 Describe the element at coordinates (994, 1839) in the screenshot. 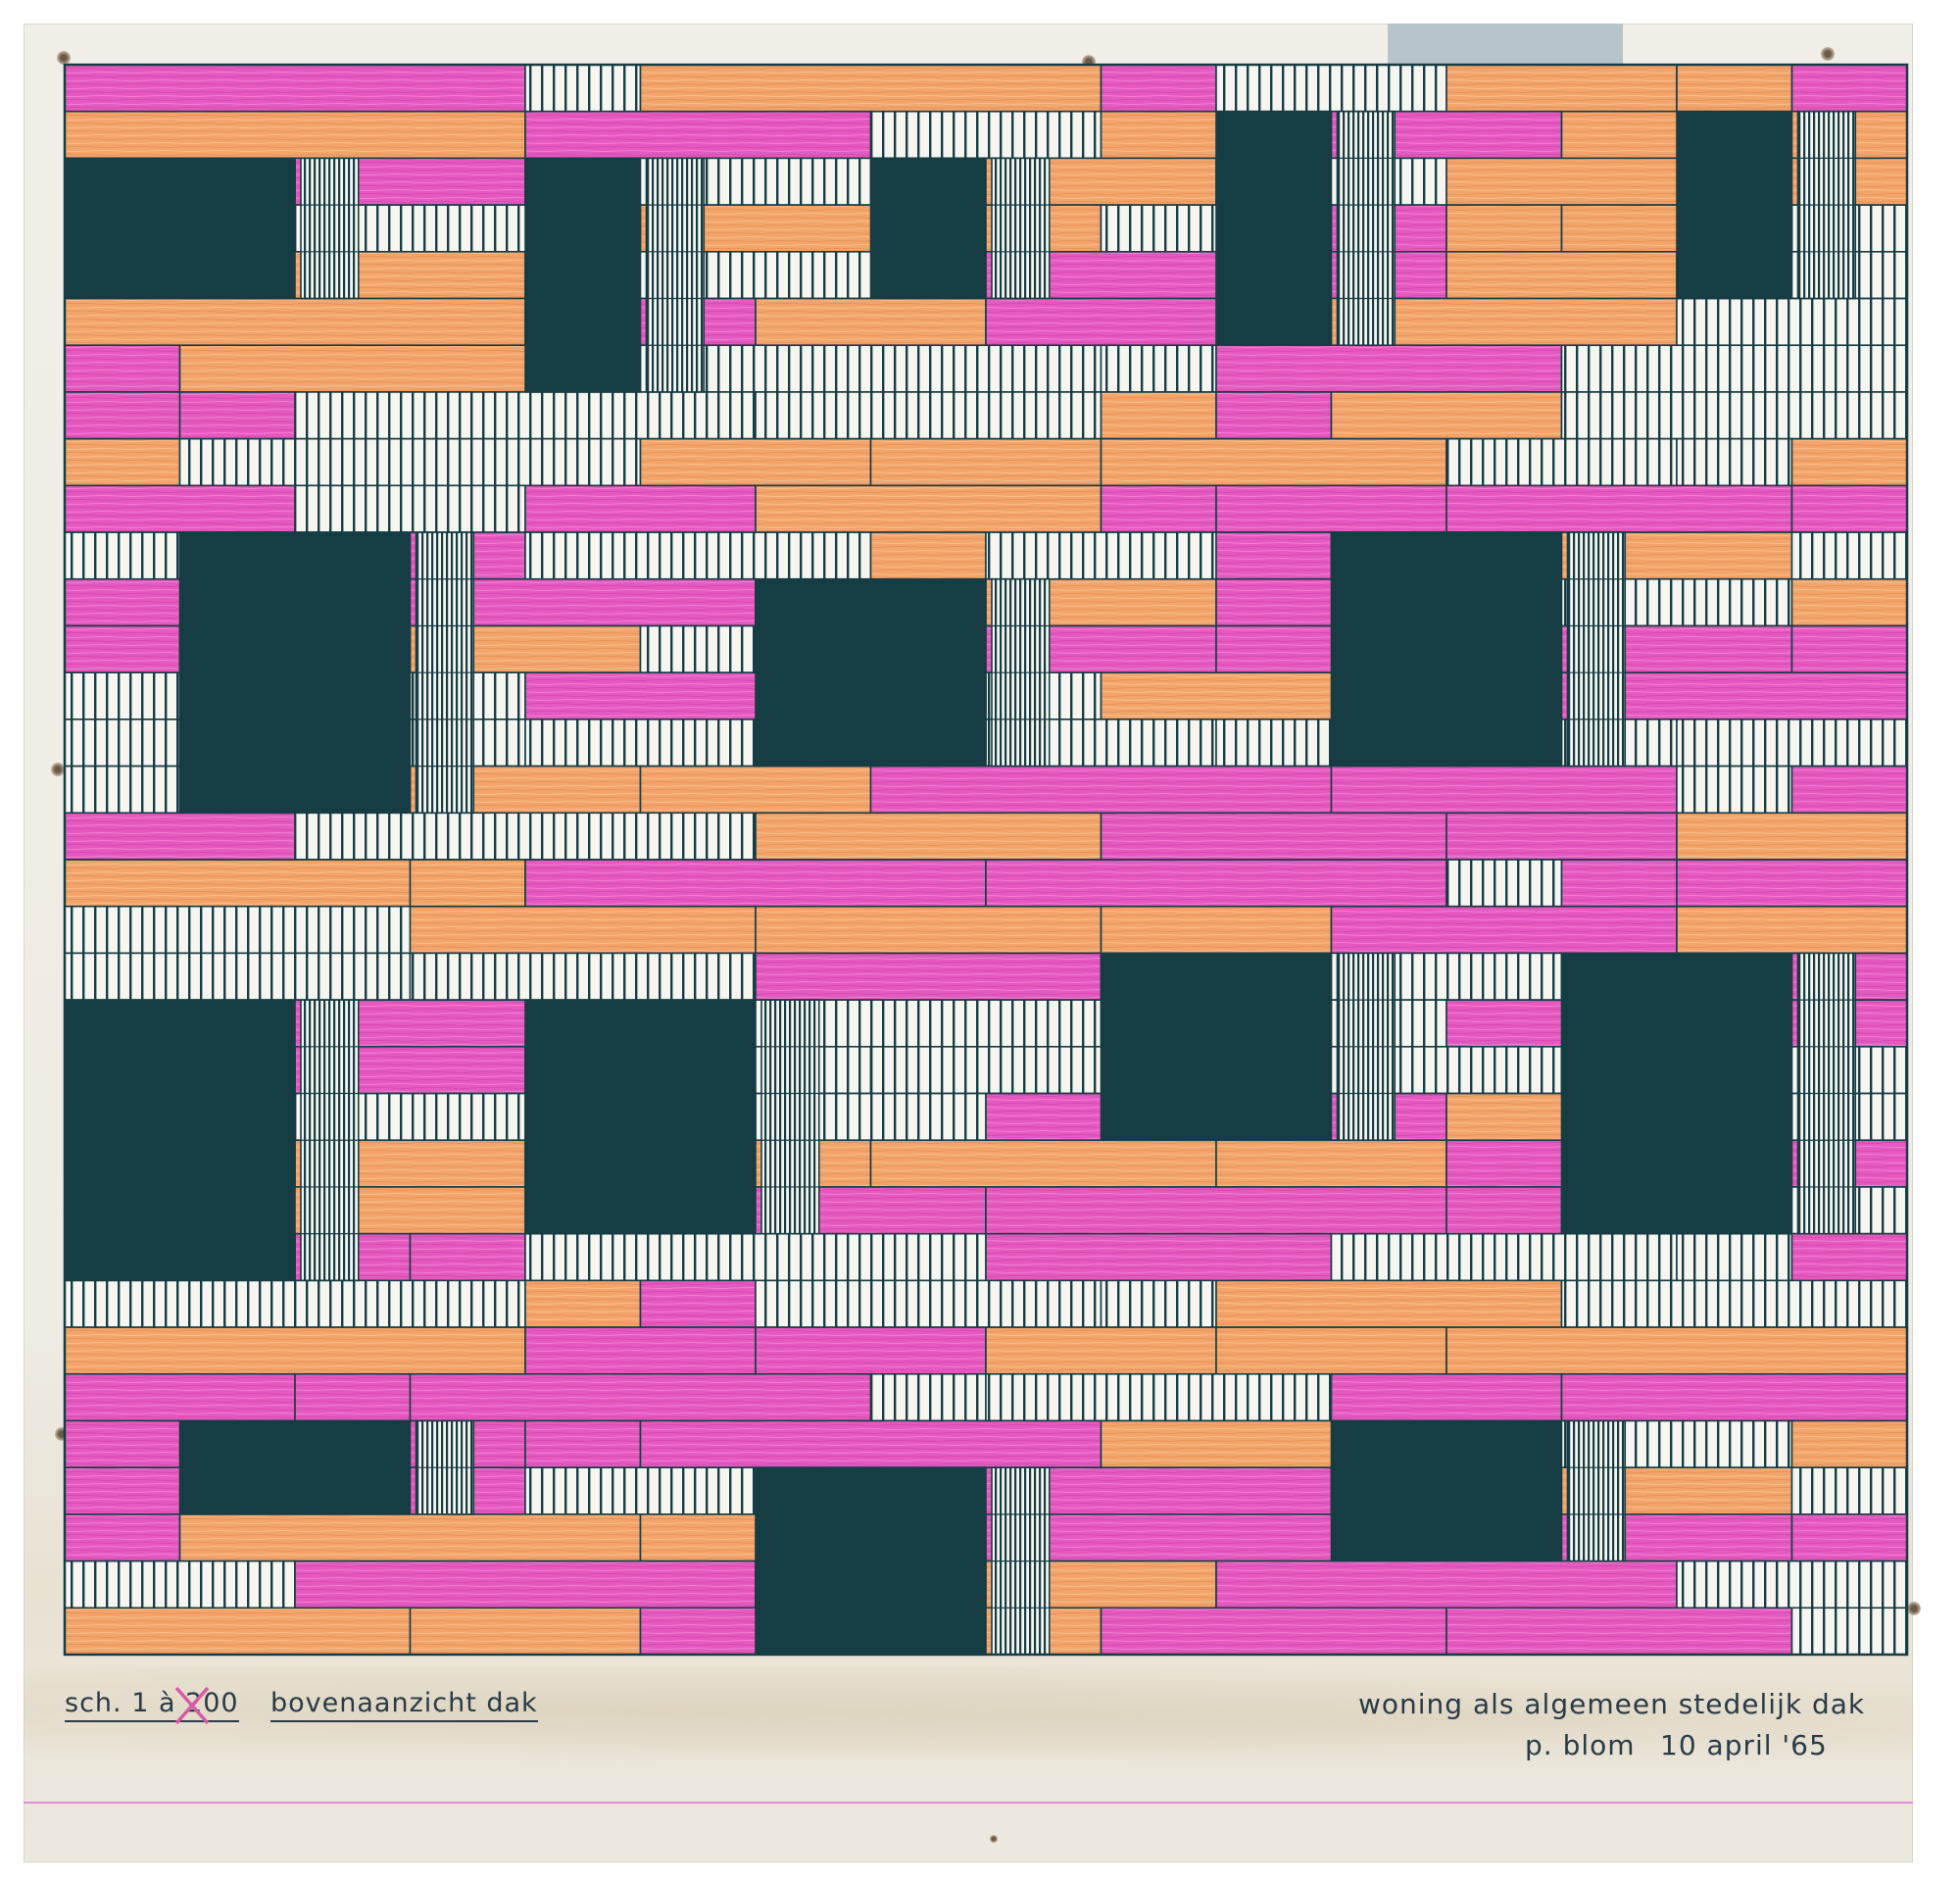

I see `pin-hole-bottom` at that location.